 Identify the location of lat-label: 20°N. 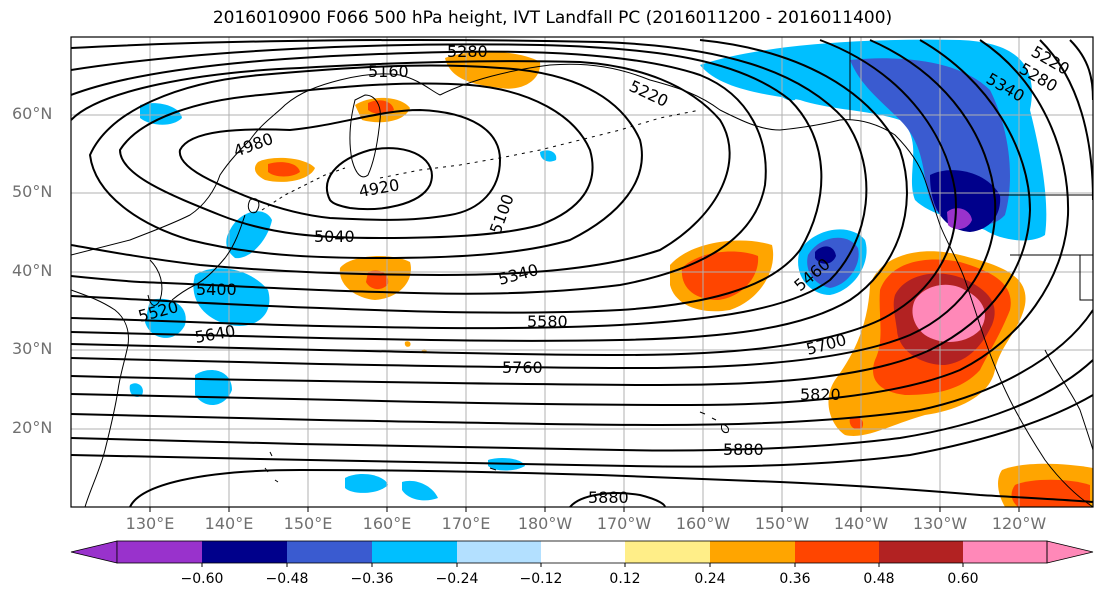
(32, 427).